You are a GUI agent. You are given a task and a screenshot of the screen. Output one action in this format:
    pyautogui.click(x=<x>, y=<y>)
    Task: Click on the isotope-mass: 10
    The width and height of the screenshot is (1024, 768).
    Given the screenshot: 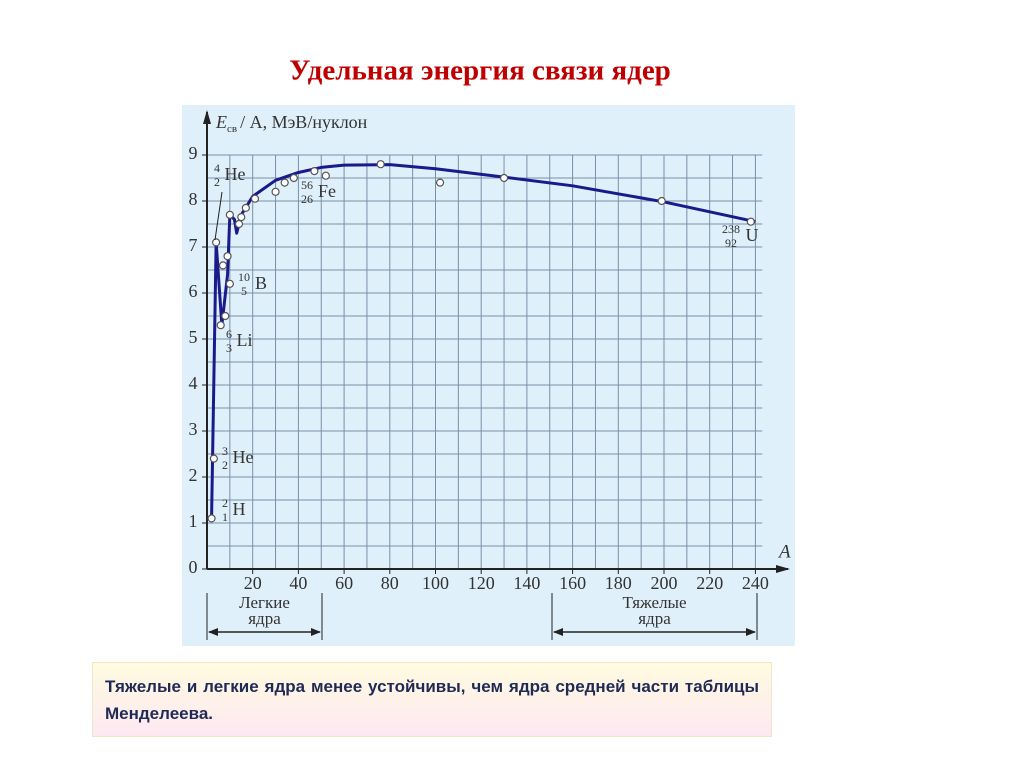 What is the action you would take?
    pyautogui.click(x=244, y=277)
    